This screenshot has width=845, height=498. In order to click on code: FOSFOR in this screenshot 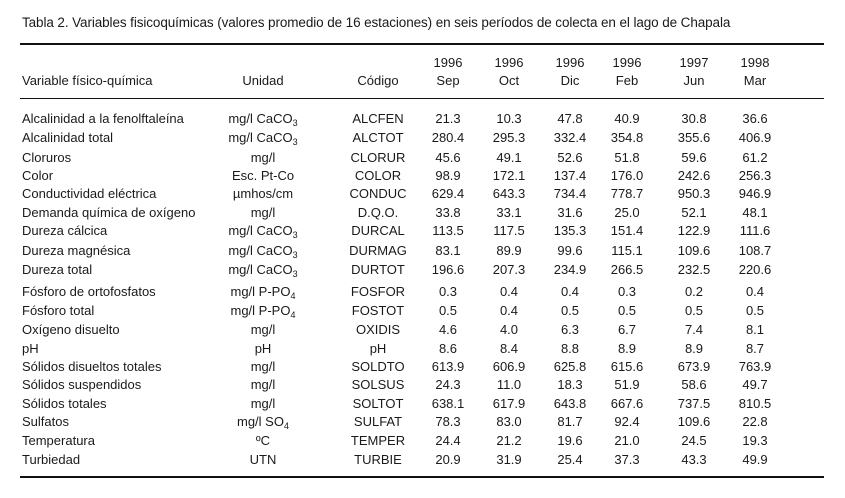, I will do `click(378, 291)`.